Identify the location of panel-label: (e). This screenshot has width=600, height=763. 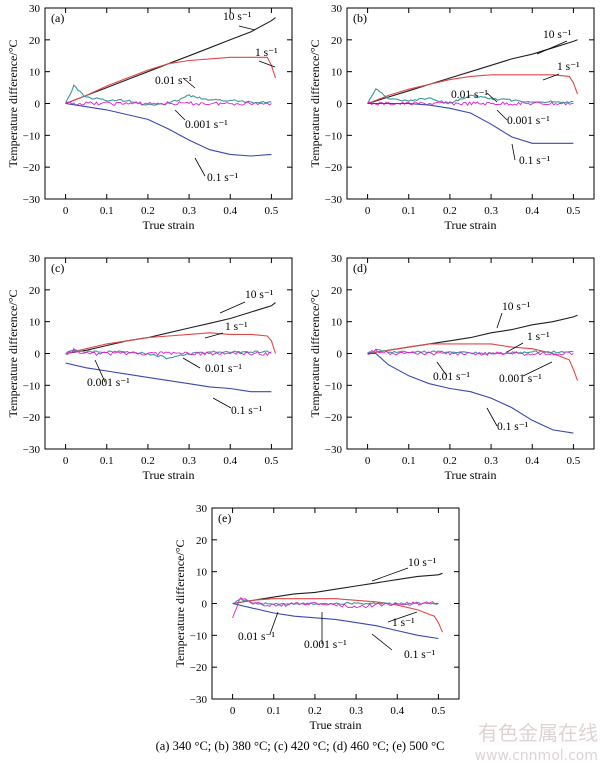
(224, 518).